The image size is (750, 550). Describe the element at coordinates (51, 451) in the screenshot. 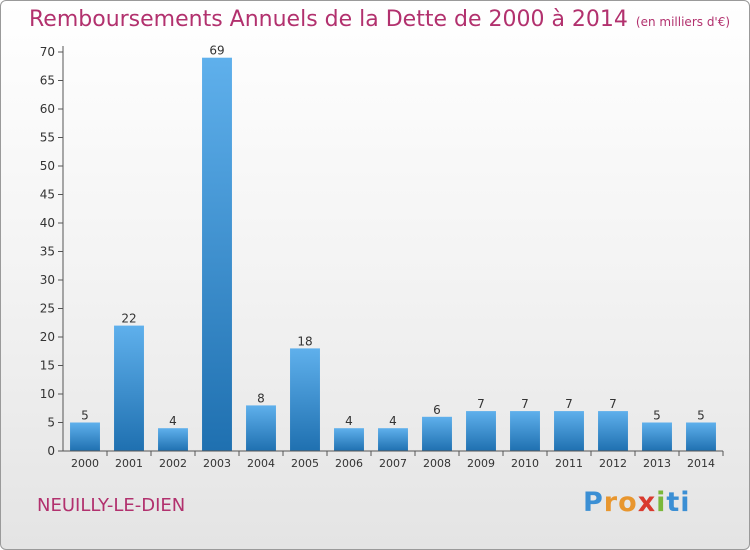

I see `y-tick-label: 0` at that location.